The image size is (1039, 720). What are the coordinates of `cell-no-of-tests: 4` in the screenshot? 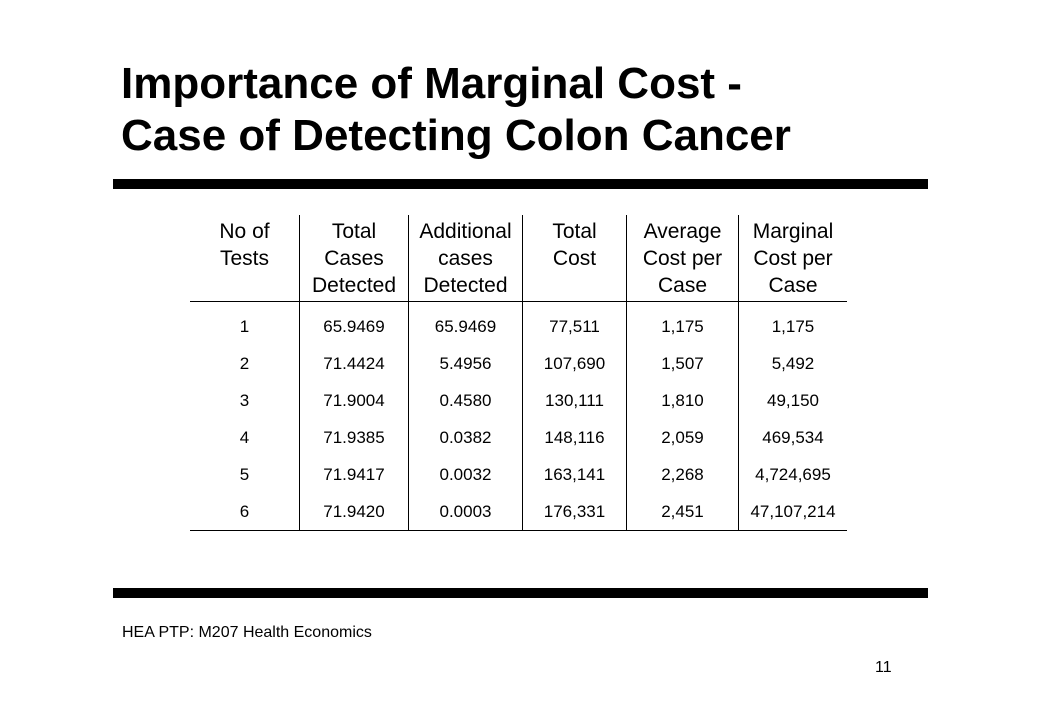 It's located at (244, 437).